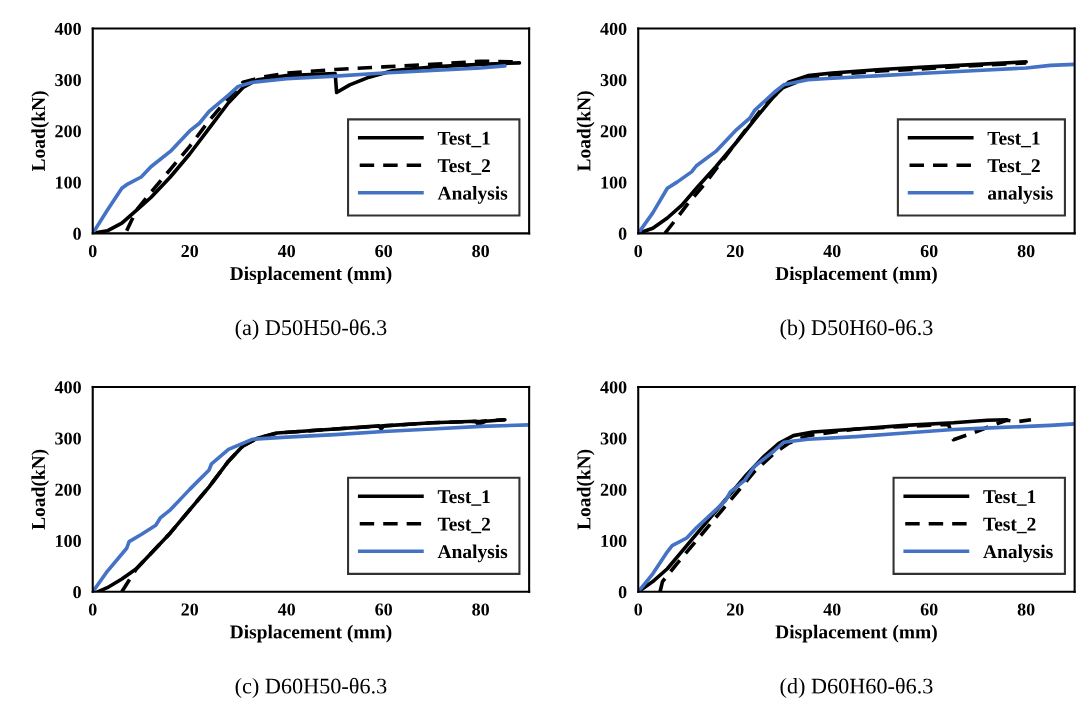 The width and height of the screenshot is (1091, 713). What do you see at coordinates (856, 688) in the screenshot?
I see `text: (d) D60H60-θ6.3` at bounding box center [856, 688].